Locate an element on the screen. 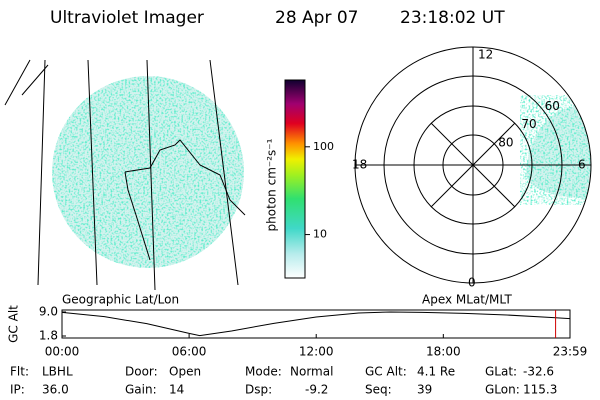  field-label: GC Alt: is located at coordinates (386, 372).